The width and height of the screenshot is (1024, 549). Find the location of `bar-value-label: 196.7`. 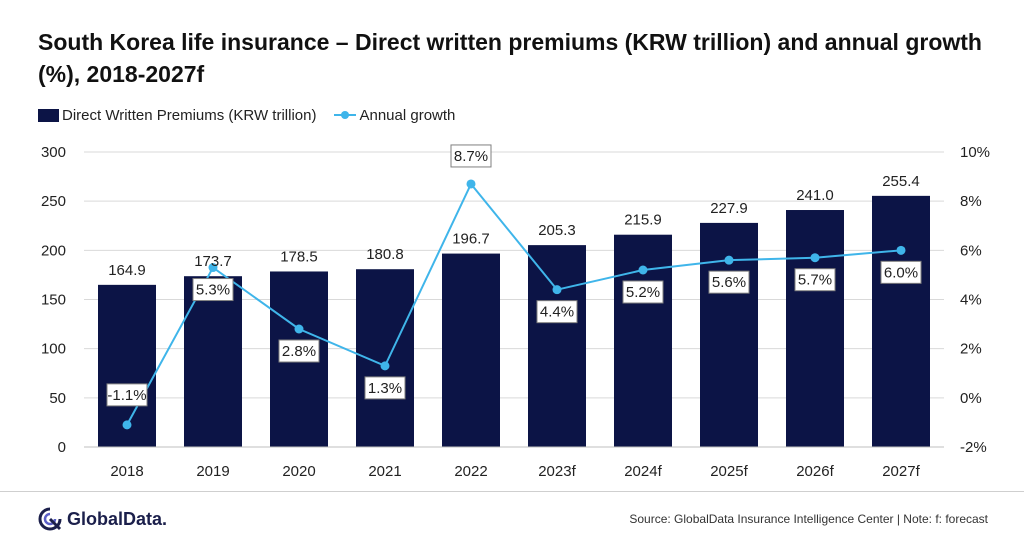

bar-value-label: 196.7 is located at coordinates (471, 239).